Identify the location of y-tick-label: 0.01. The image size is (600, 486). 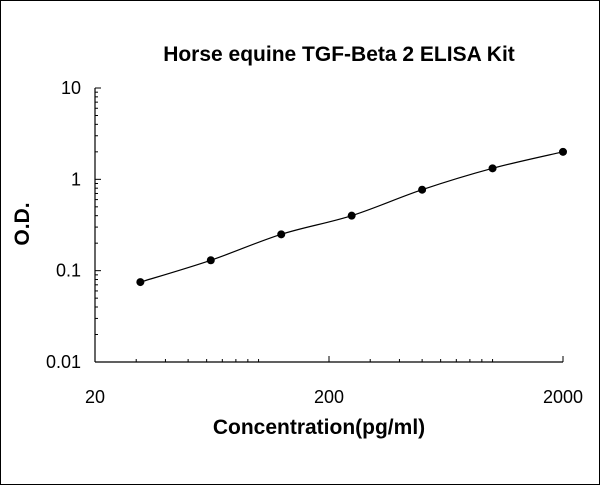
(63, 362).